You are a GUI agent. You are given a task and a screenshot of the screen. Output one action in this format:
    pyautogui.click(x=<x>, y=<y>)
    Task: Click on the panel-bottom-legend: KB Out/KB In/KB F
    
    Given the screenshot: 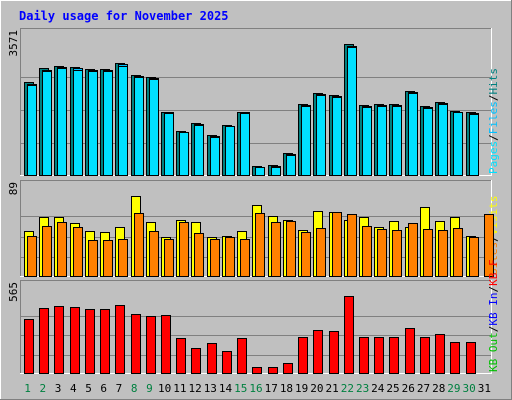 What is the action you would take?
    pyautogui.click(x=493, y=315)
    